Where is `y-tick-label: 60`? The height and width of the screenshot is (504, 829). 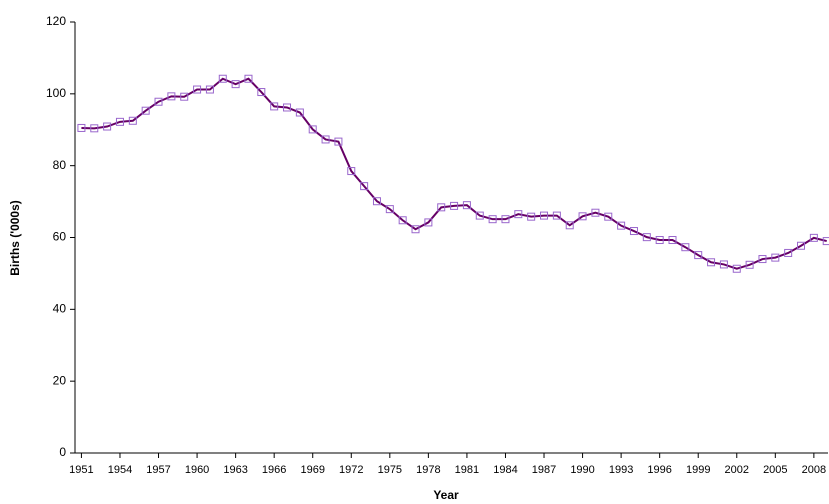
y-tick-label: 60 is located at coordinates (60, 237).